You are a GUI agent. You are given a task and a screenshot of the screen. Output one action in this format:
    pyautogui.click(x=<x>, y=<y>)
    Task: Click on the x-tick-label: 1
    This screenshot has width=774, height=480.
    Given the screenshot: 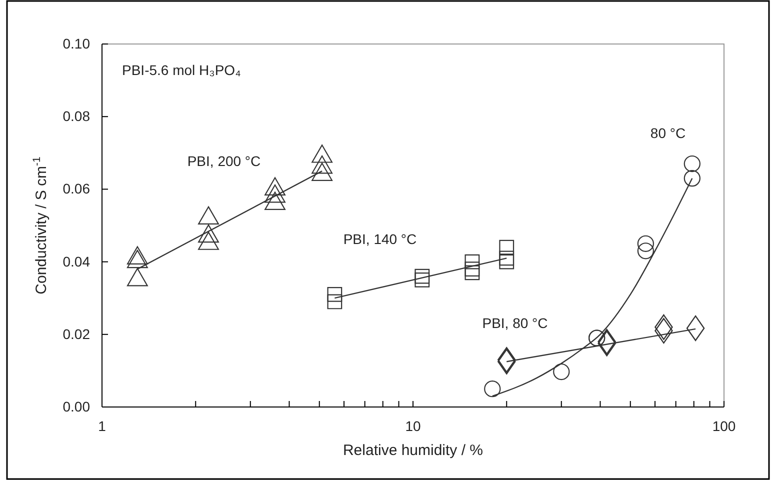 What is the action you would take?
    pyautogui.click(x=102, y=426)
    